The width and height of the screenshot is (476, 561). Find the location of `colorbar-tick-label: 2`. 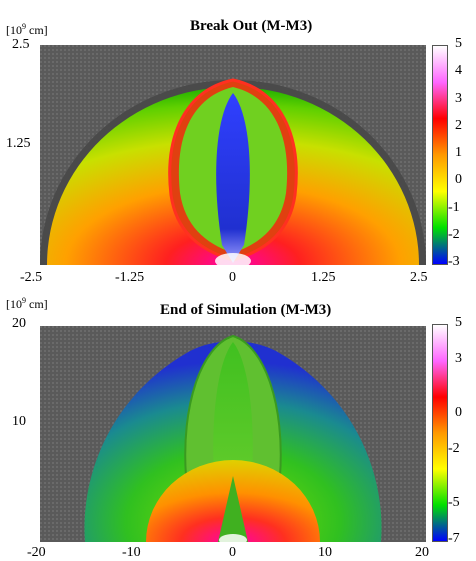

colorbar-tick-label: 2 is located at coordinates (458, 125).